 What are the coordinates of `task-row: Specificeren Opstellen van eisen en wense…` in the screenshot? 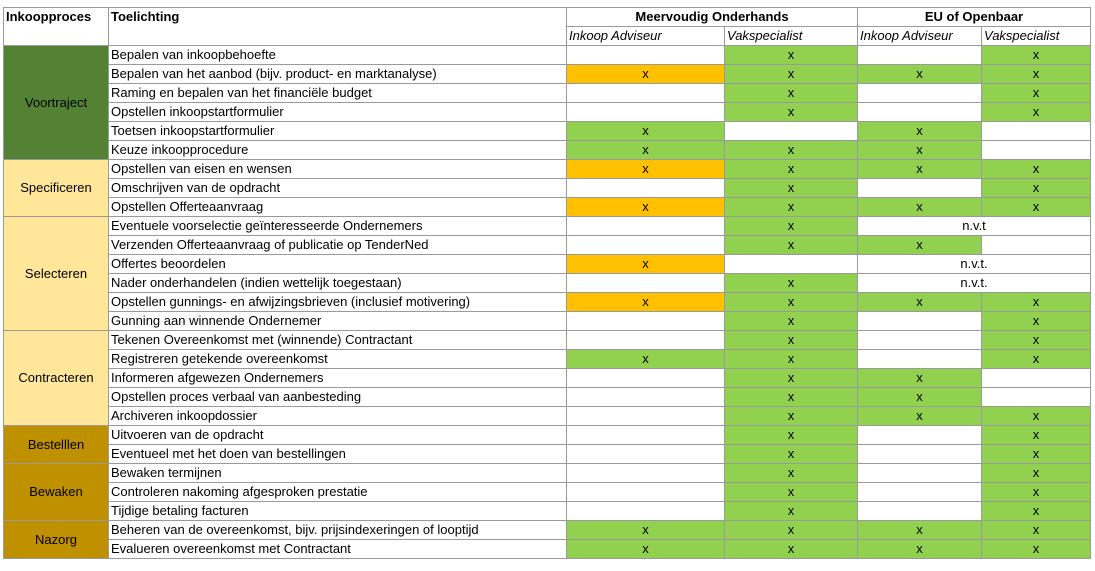 It's located at (547, 188).